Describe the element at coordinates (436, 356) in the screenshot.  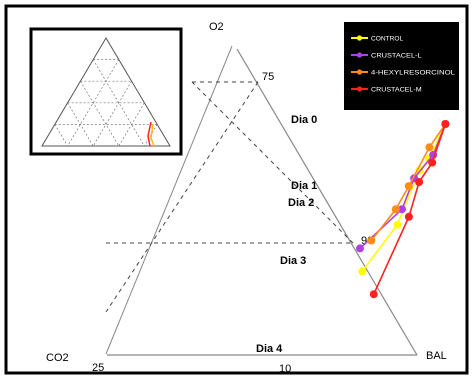
I see `axis-label-right: BAL` at that location.